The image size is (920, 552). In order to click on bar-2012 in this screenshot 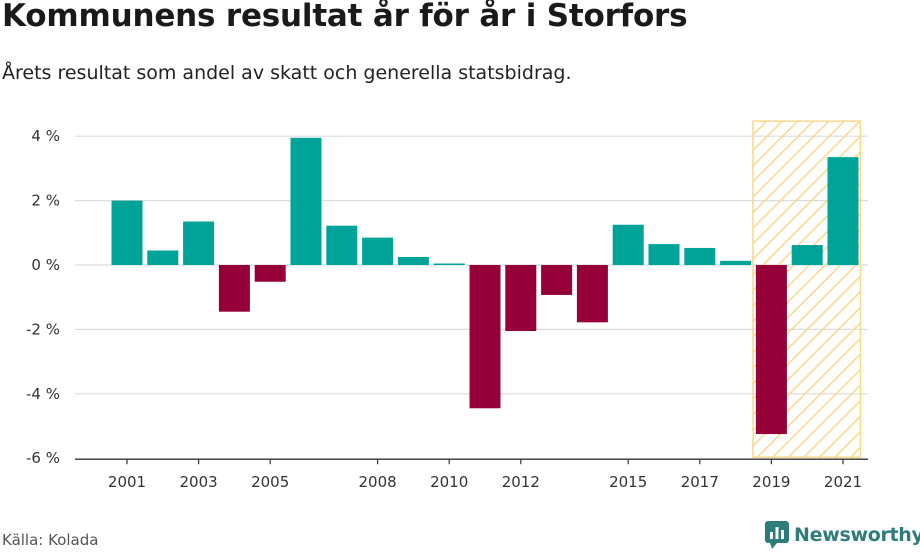, I will do `click(521, 298)`.